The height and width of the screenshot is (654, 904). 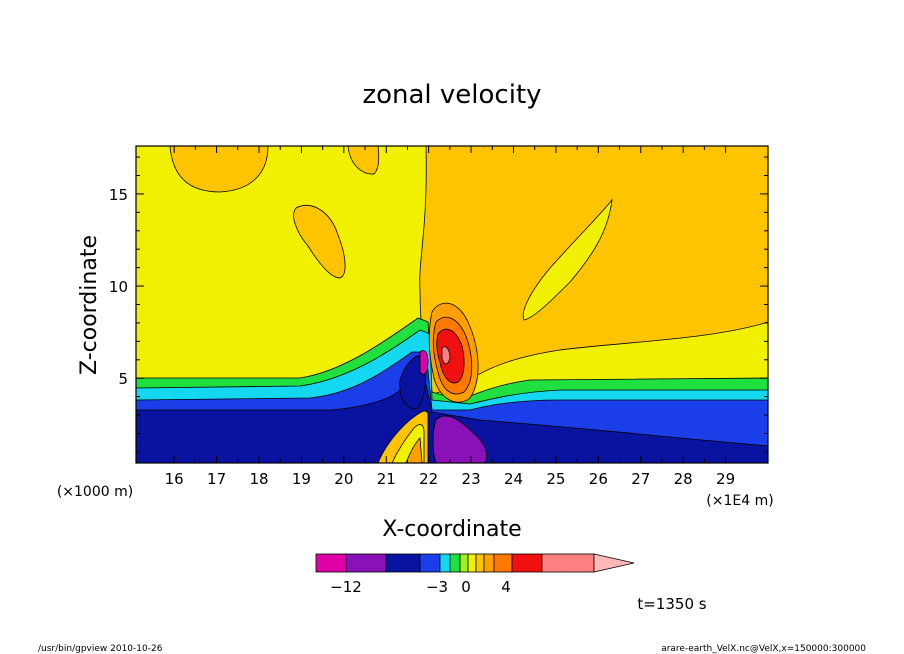 What do you see at coordinates (219, 169) in the screenshot?
I see `contour-top-left` at bounding box center [219, 169].